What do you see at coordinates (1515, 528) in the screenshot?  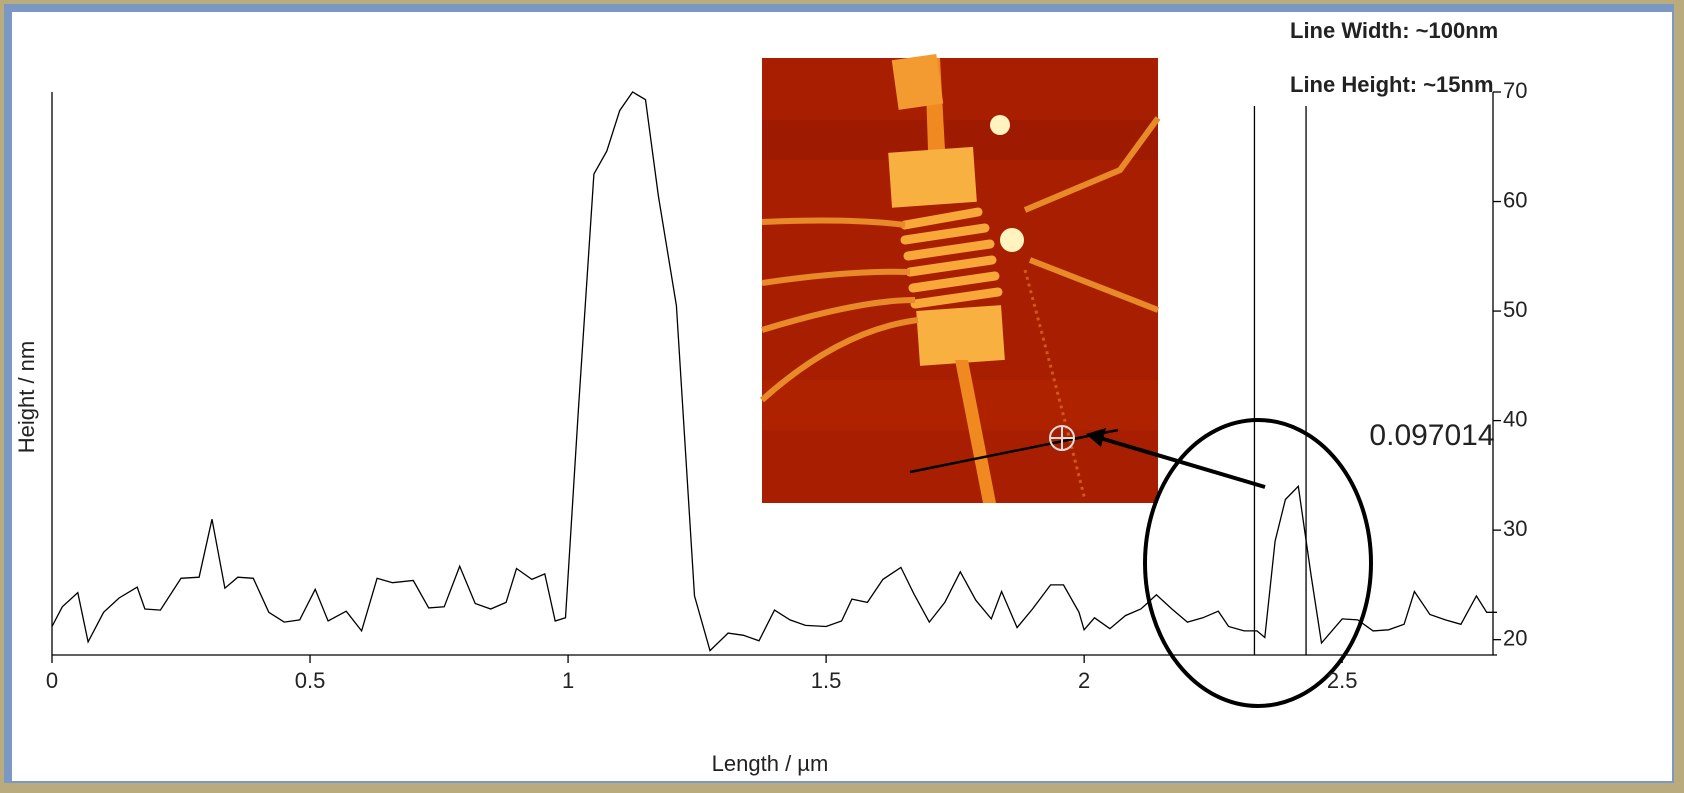 I see `y-tick-label: 30` at bounding box center [1515, 528].